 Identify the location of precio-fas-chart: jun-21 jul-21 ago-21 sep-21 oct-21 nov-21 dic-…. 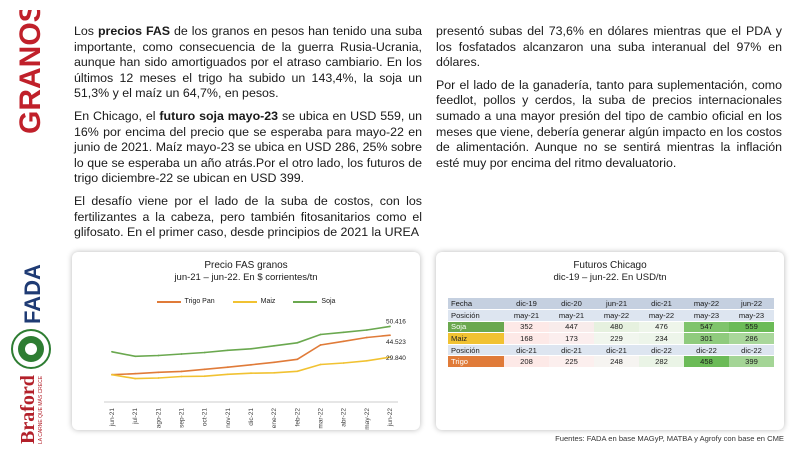
(255, 374).